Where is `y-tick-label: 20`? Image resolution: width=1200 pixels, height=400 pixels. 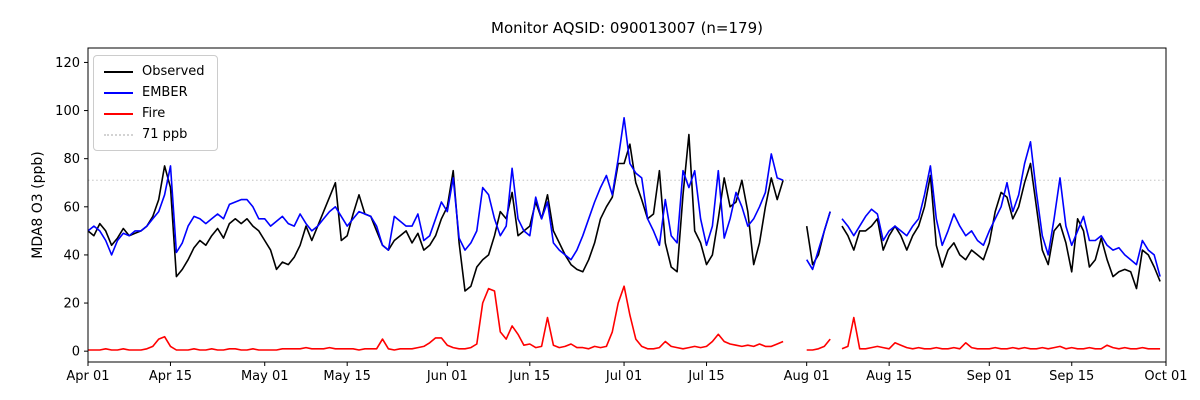
y-tick-label: 20 is located at coordinates (71, 304).